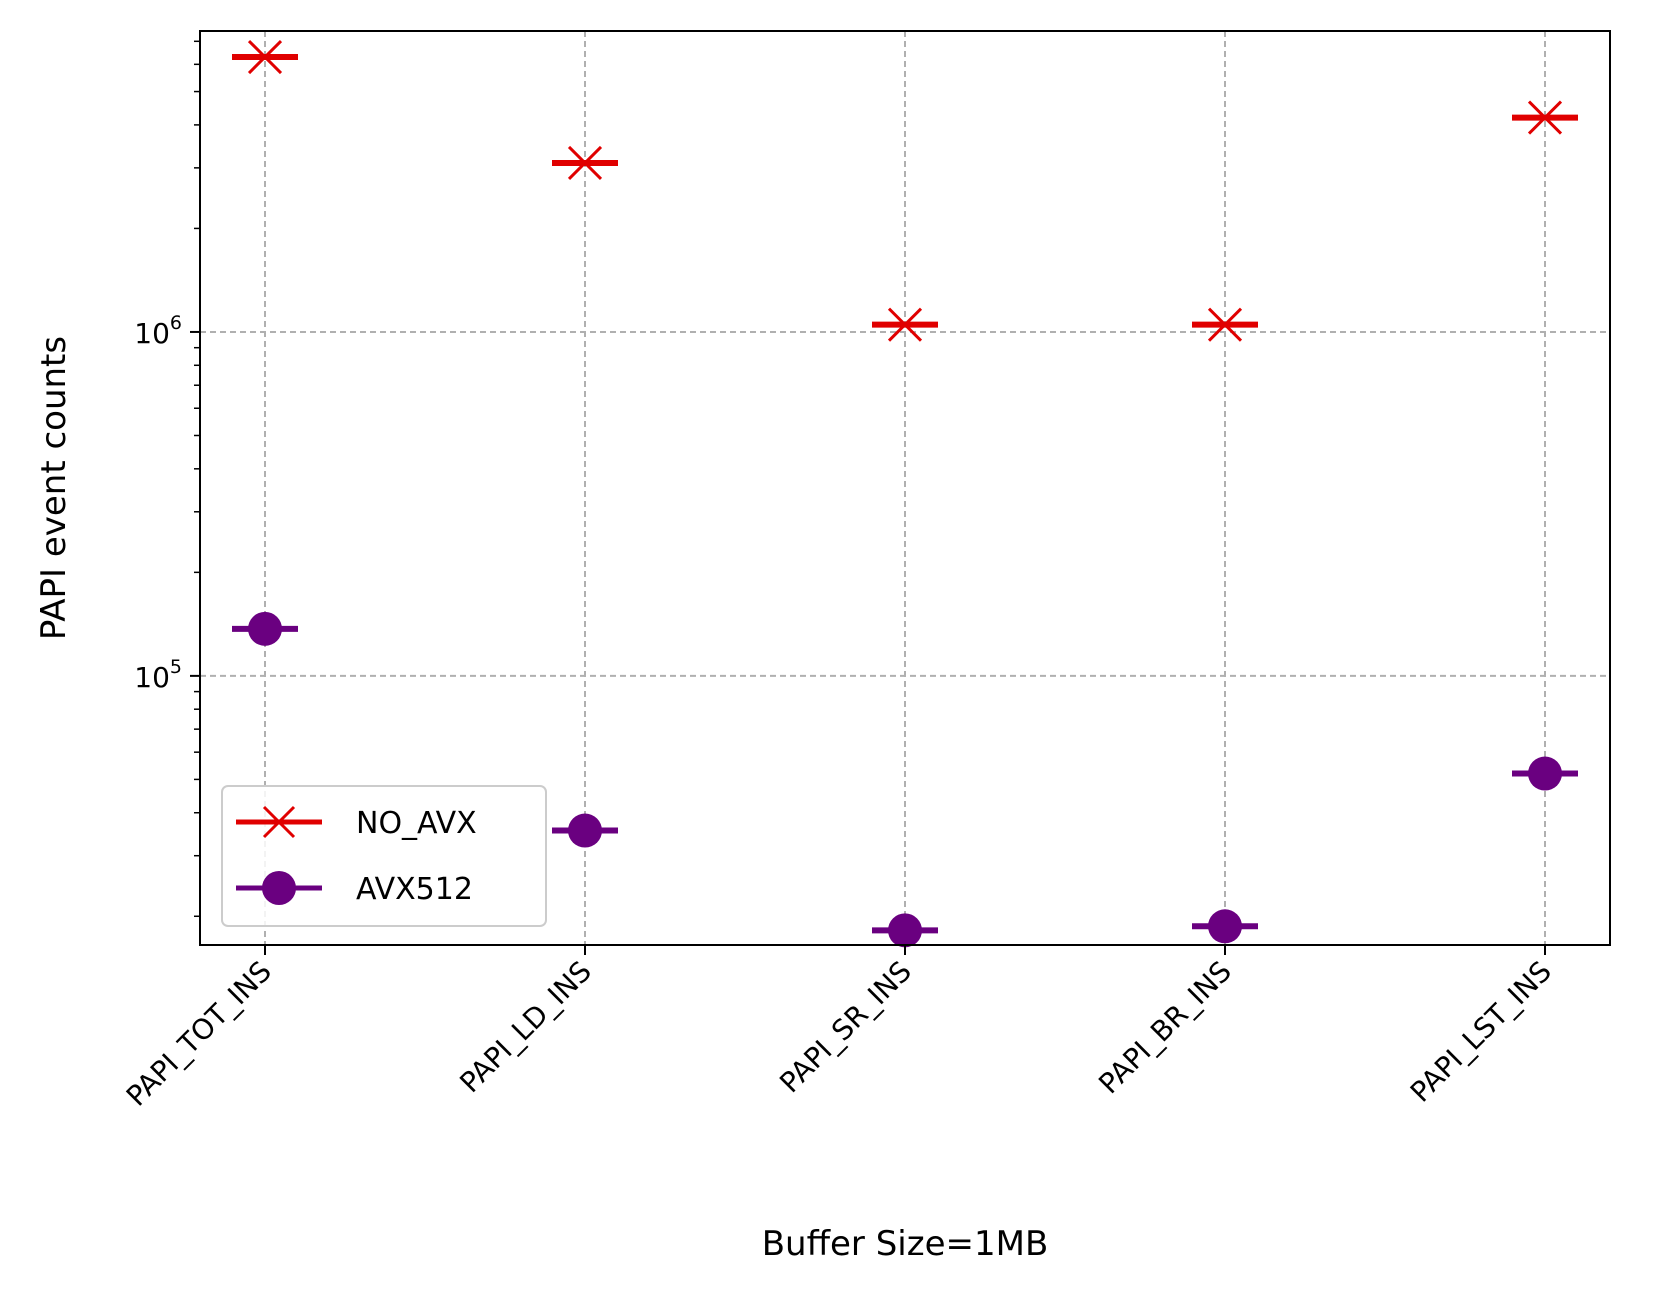 The image size is (1673, 1291). Describe the element at coordinates (176, 667) in the screenshot. I see `y-tick-label-exponent: 5` at that location.